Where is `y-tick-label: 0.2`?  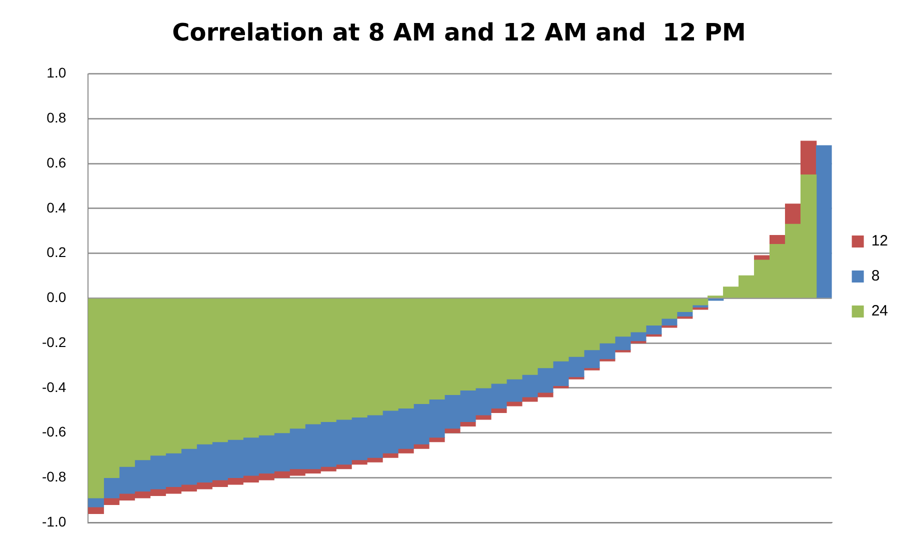 y-tick-label: 0.2 is located at coordinates (56, 252).